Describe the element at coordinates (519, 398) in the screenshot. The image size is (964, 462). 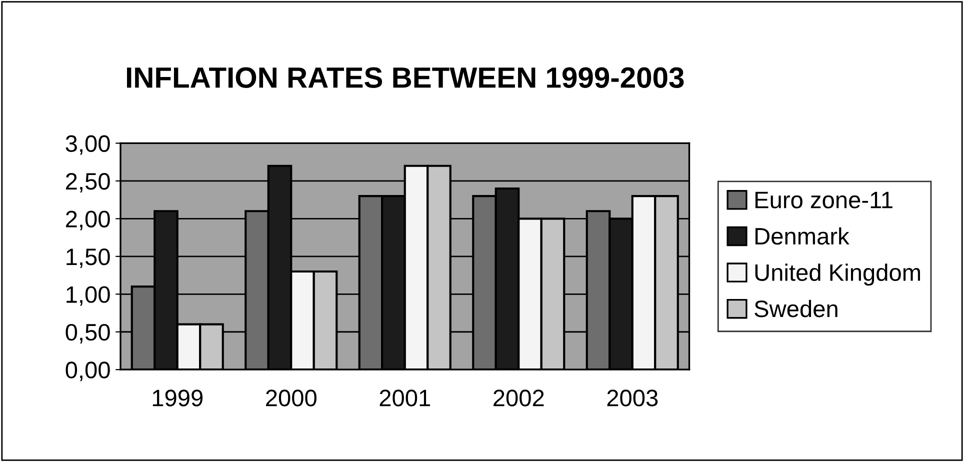
I see `x-tick-label: 2002` at that location.